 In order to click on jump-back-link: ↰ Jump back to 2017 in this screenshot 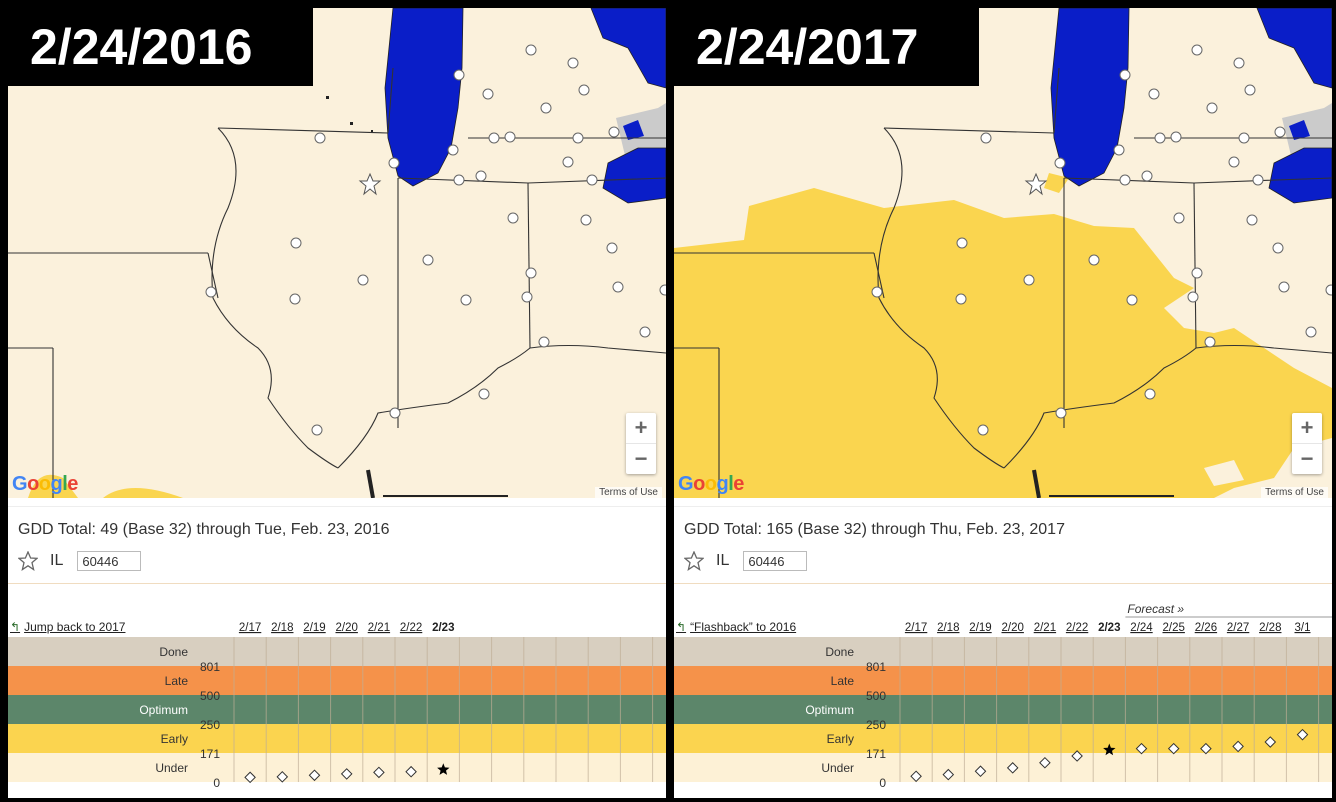, I will do `click(67, 627)`.